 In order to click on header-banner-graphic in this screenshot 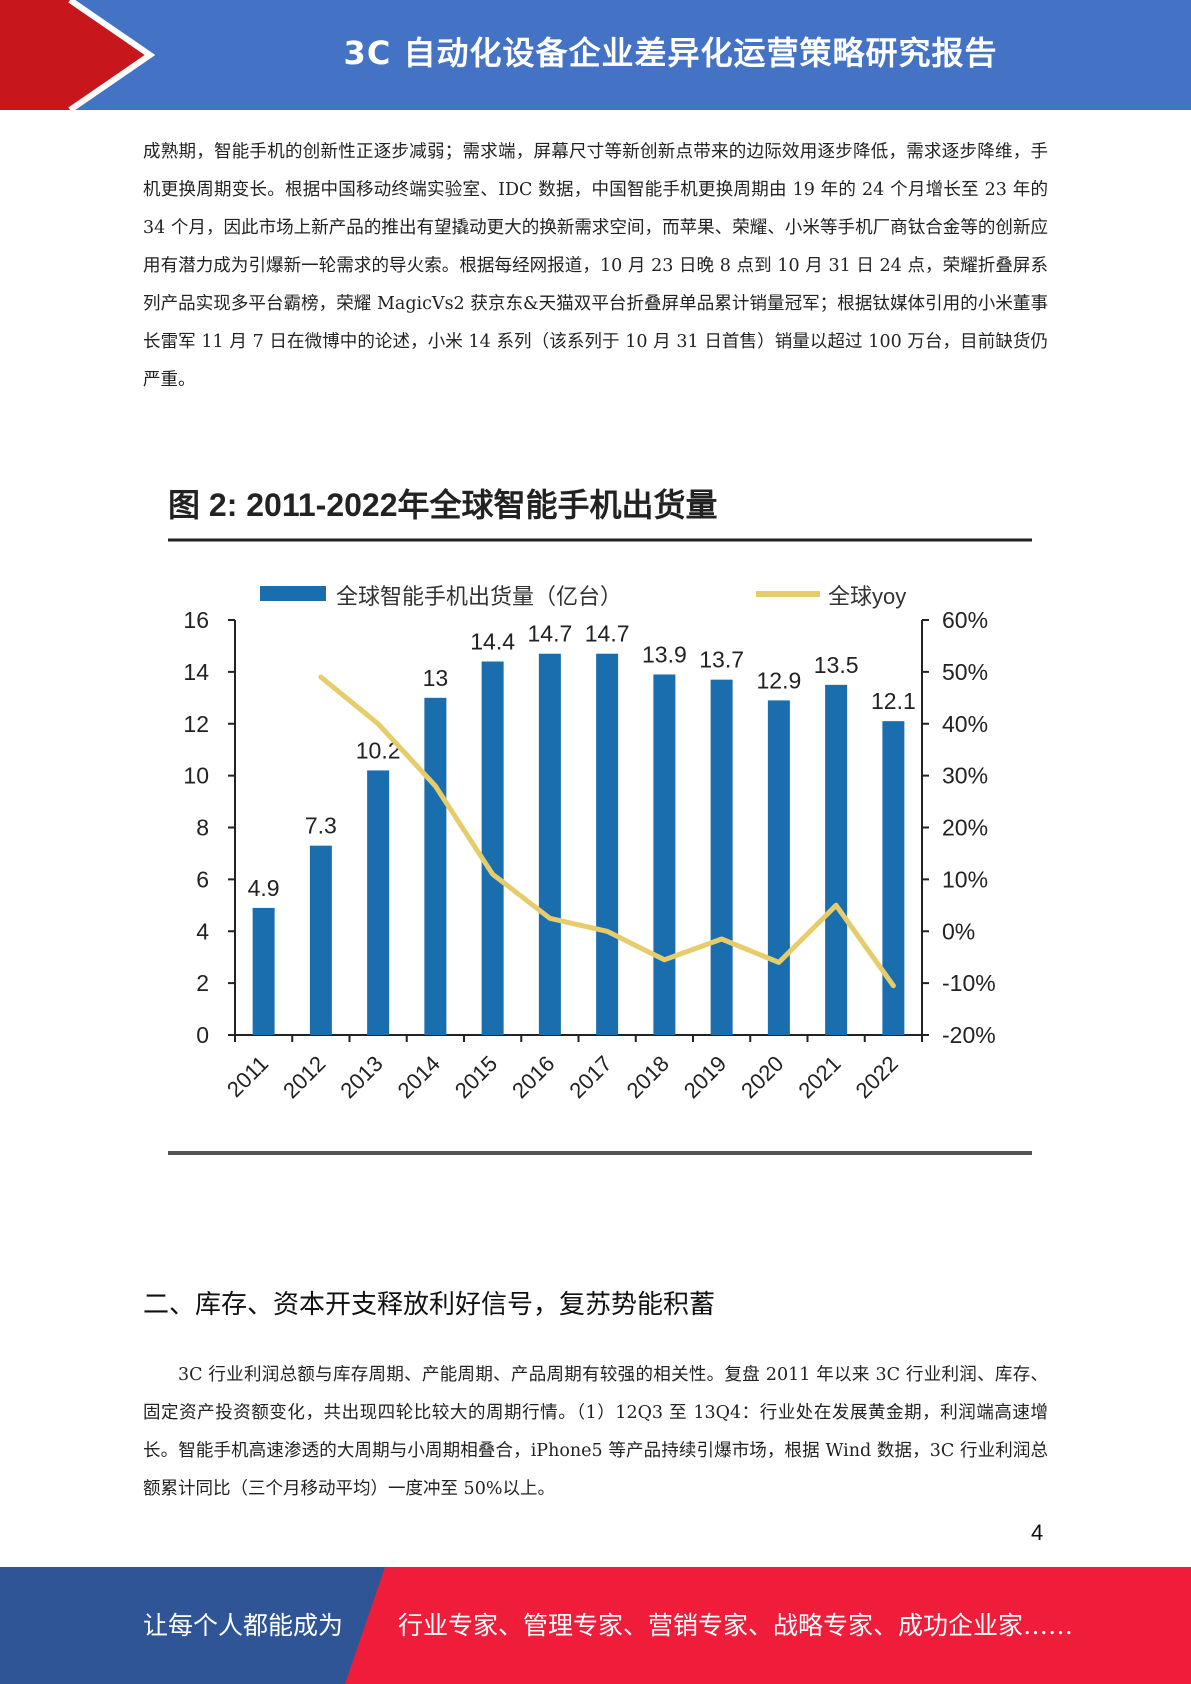, I will do `click(595, 55)`.